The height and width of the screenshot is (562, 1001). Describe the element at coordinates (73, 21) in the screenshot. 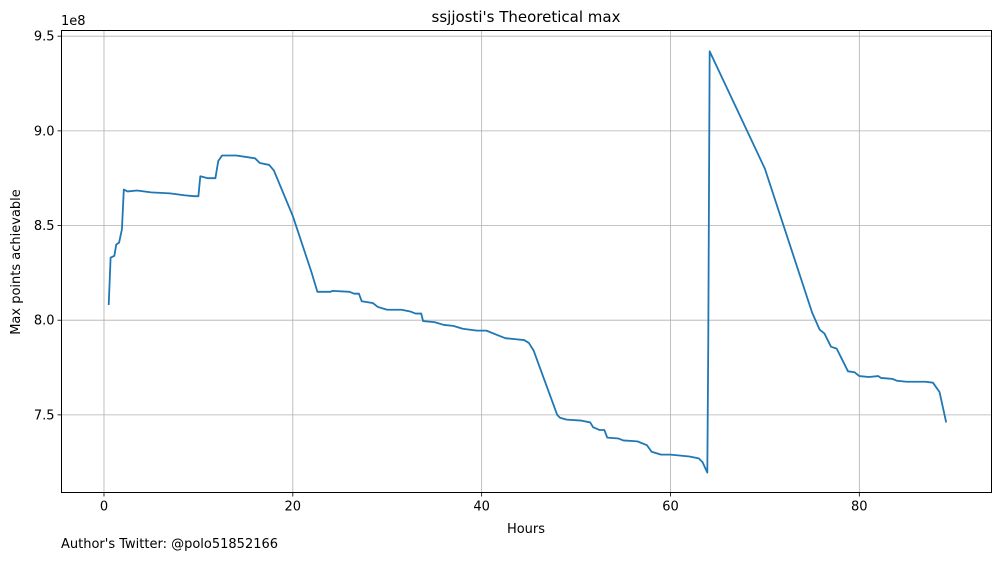

I see `y-scale-label: 1e8` at that location.